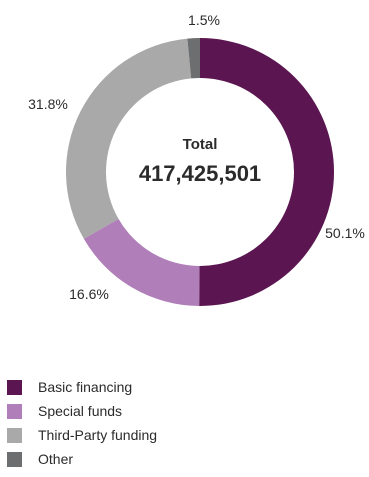 The image size is (369, 477). I want to click on label-other: 1.5%, so click(204, 20).